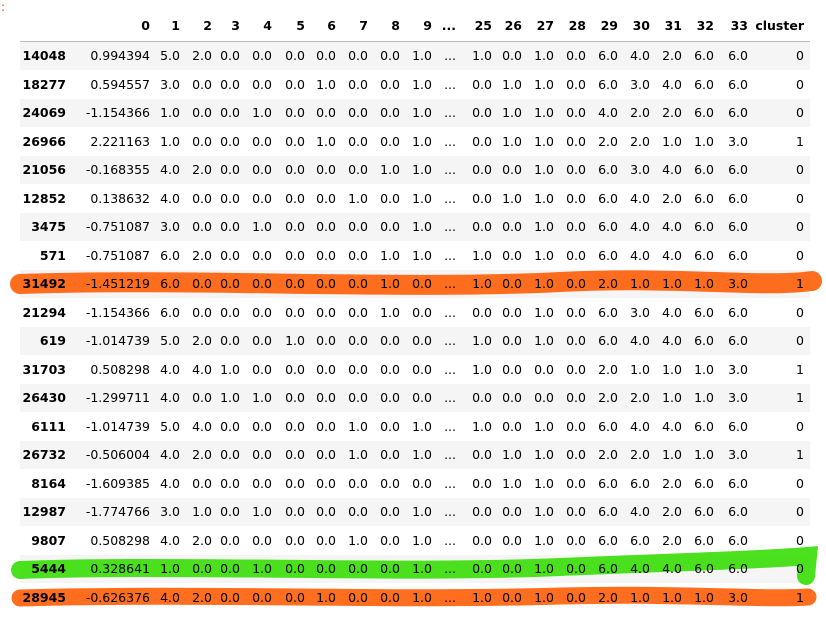 The width and height of the screenshot is (826, 622). Describe the element at coordinates (120, 55) in the screenshot. I see `table-cell: 0.994394` at that location.